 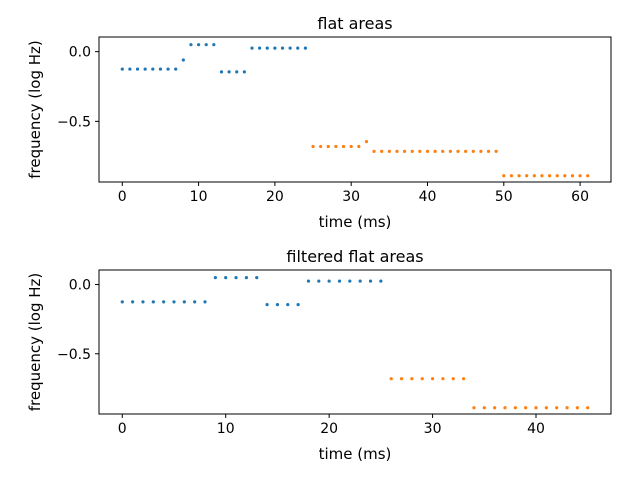 I want to click on chart-title: flat areas, so click(x=354, y=23).